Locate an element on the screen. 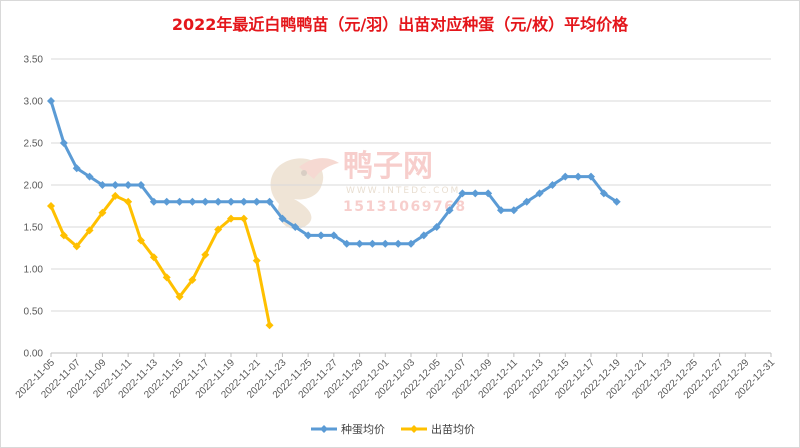 The height and width of the screenshot is (448, 800). y-tick-label: 1.50 is located at coordinates (34, 228).